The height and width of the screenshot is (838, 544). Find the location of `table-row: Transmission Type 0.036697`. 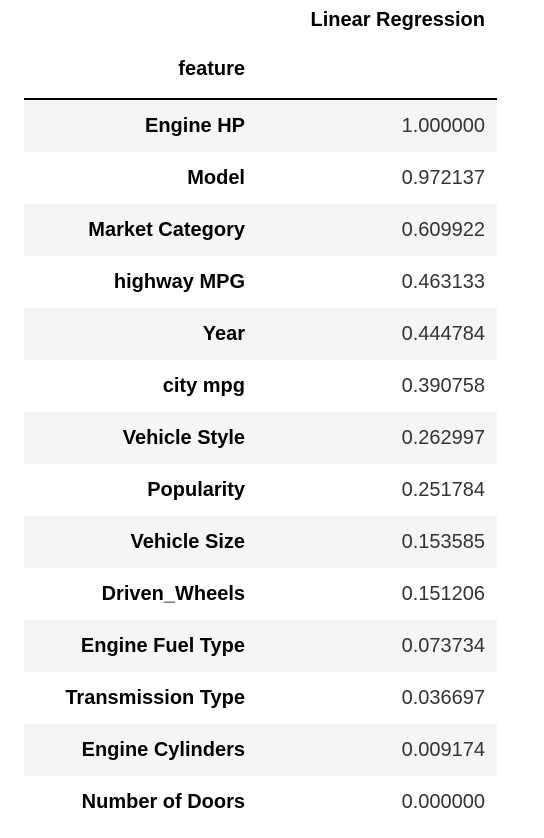

table-row: Transmission Type 0.036697 is located at coordinates (260, 698).